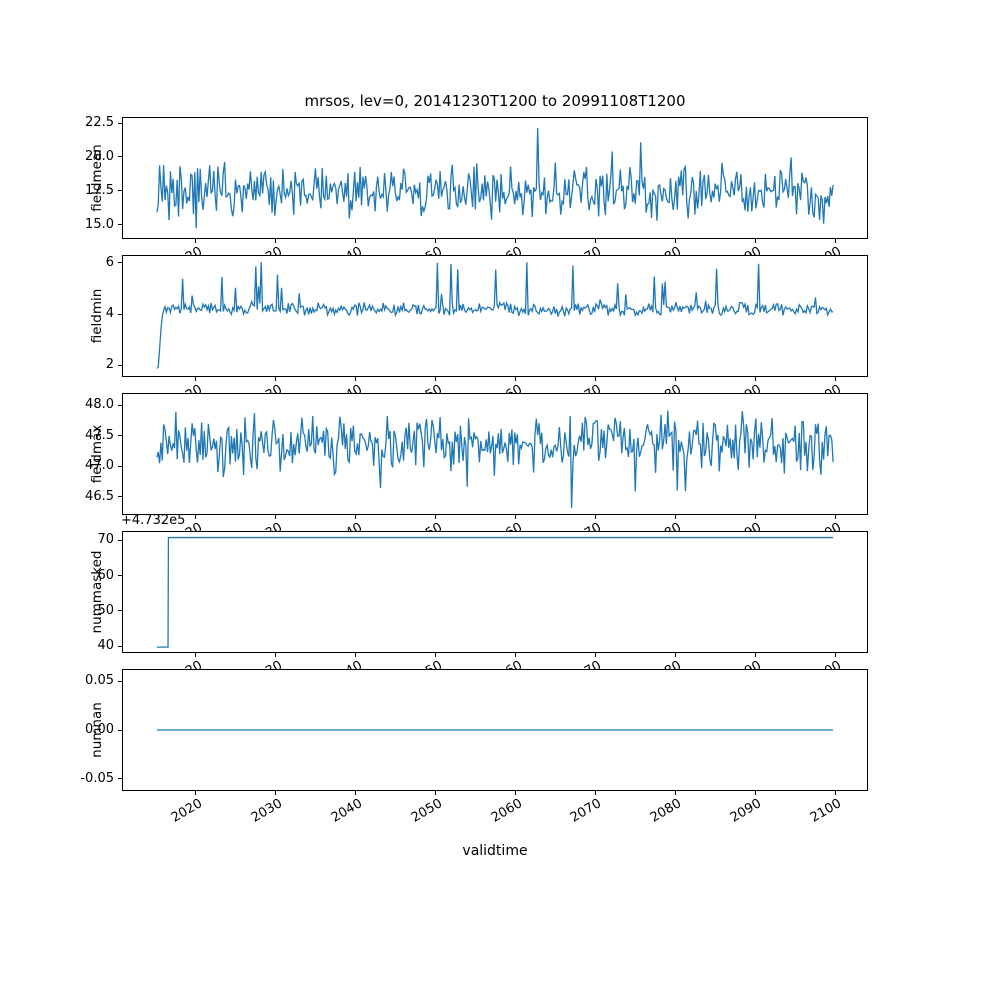 This screenshot has height=1000, width=1000. I want to click on y-tick-label: 50, so click(105, 610).